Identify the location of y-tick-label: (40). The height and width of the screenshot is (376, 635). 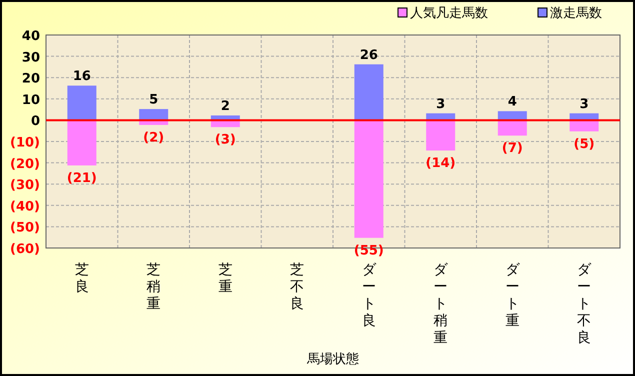
(25, 206).